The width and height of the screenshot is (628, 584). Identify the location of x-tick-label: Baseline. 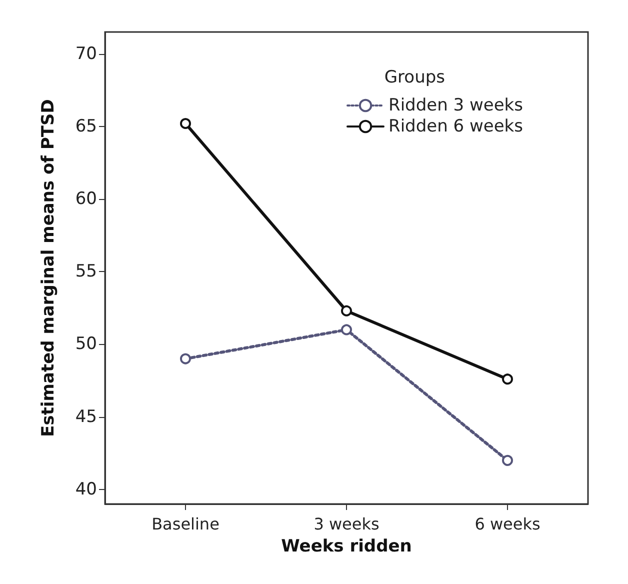
(186, 524).